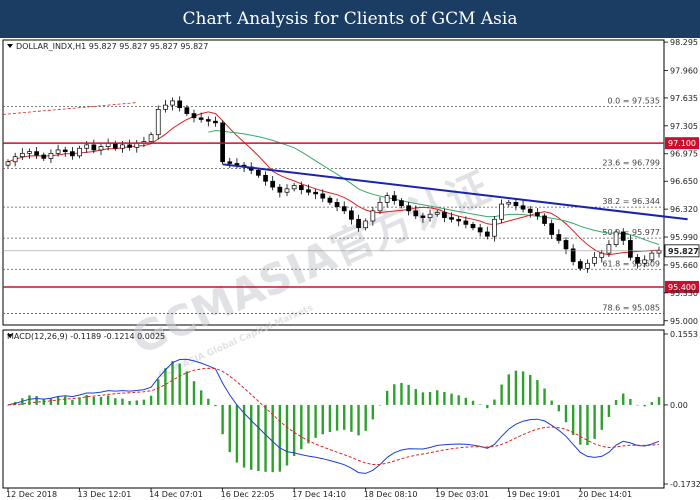  I want to click on macd-dropdown-icon, so click(10, 336).